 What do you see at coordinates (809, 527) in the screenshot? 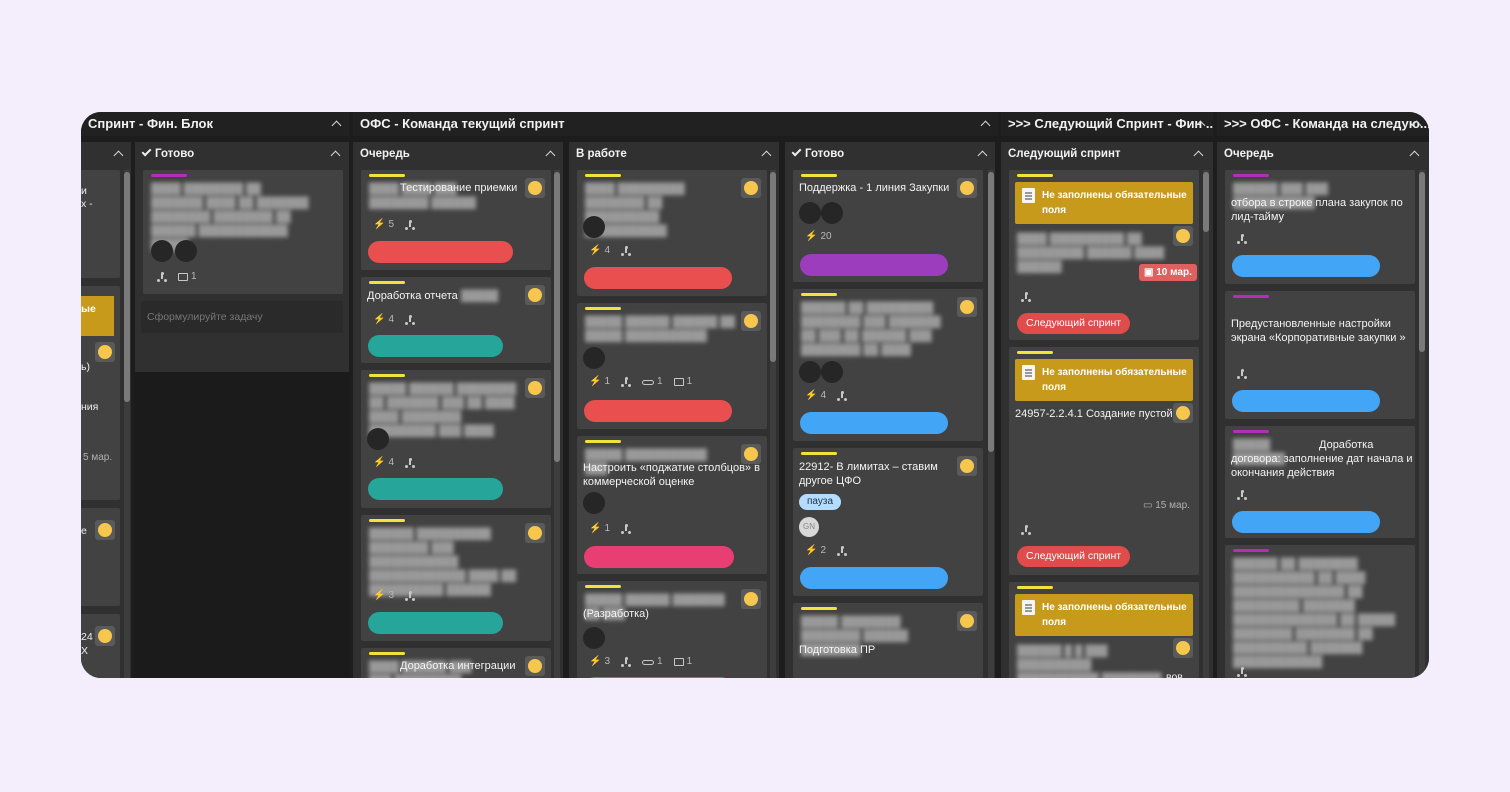
I see `user-initials-avatar: GN` at bounding box center [809, 527].